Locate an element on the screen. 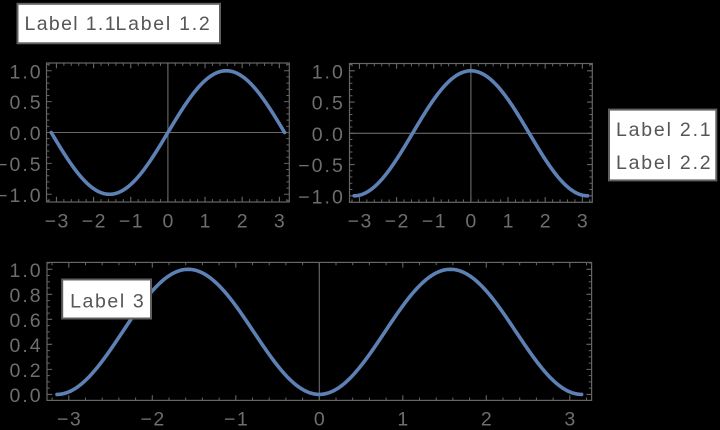 This screenshot has width=720, height=430. svg-text: Label 3 is located at coordinates (107, 301).